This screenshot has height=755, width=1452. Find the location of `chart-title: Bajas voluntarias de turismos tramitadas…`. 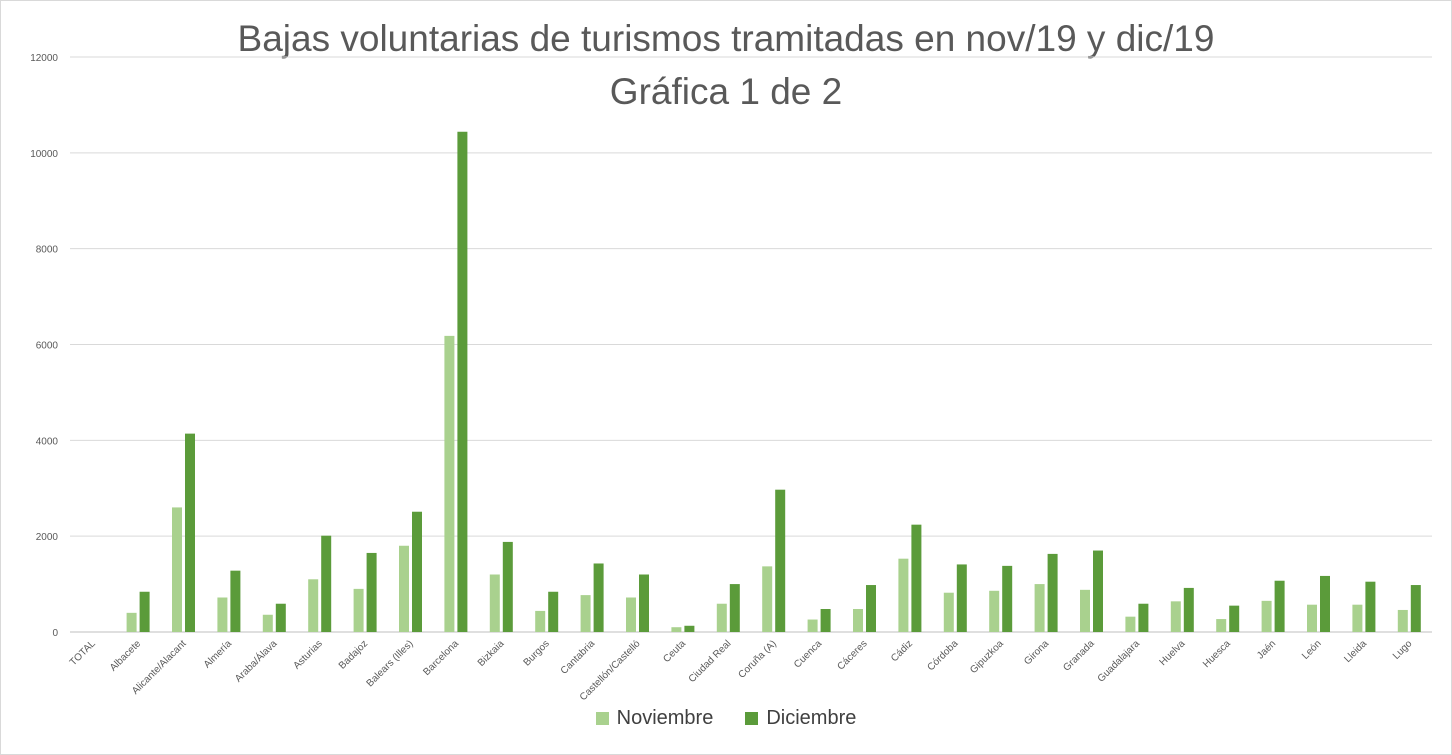

chart-title: Bajas voluntarias de turismos tramitadas… is located at coordinates (726, 38).